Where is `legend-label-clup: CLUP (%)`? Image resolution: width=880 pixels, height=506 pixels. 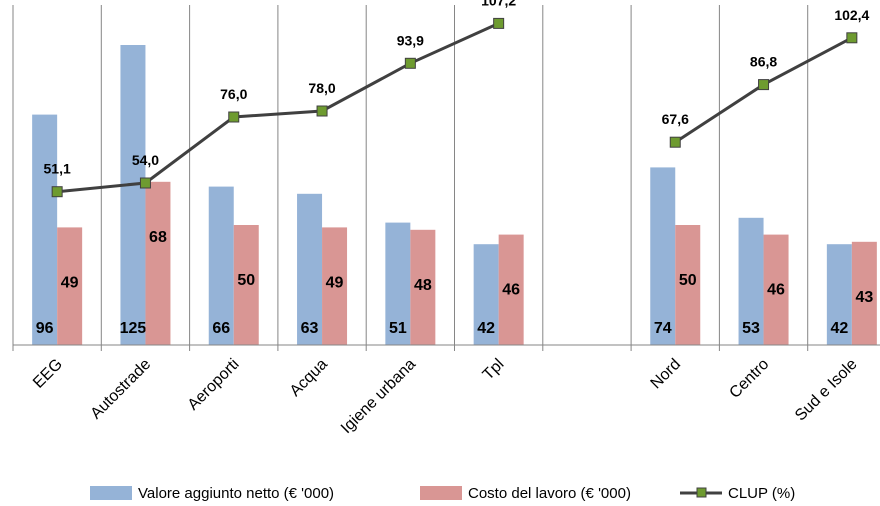 legend-label-clup: CLUP (%) is located at coordinates (761, 493).